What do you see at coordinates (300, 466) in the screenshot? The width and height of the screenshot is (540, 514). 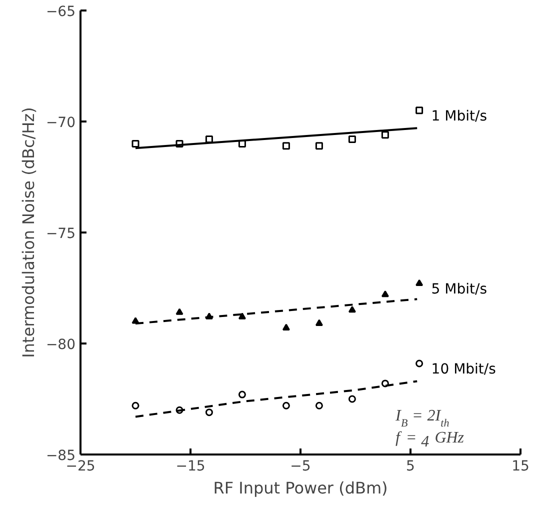 I see `x-tick-label: −5` at bounding box center [300, 466].